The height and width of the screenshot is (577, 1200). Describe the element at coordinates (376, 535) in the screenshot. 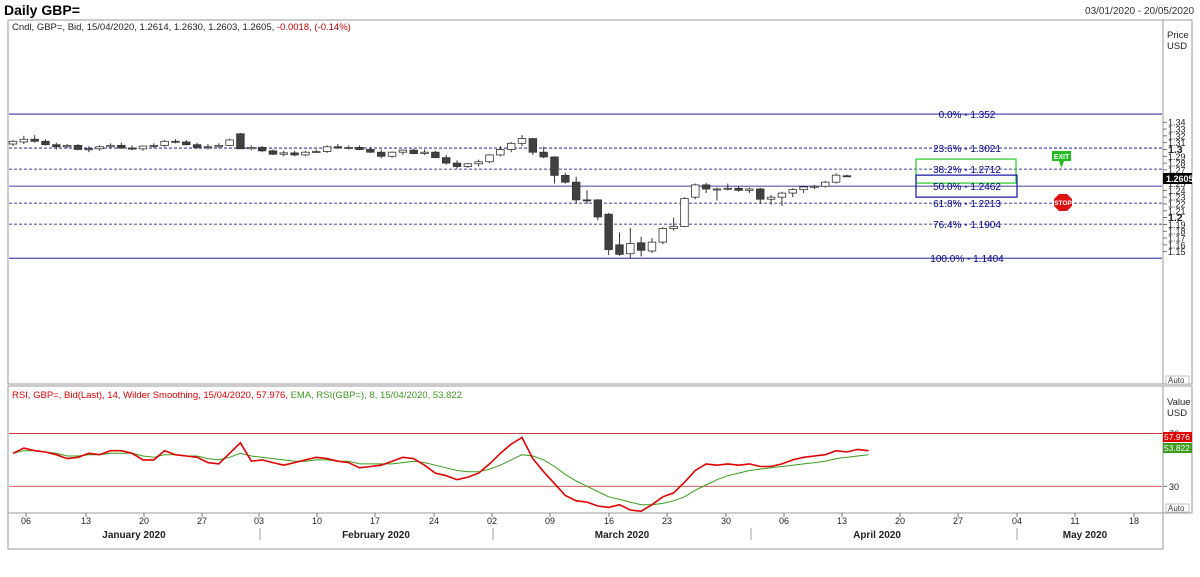

I see `month-label: February 2020` at that location.